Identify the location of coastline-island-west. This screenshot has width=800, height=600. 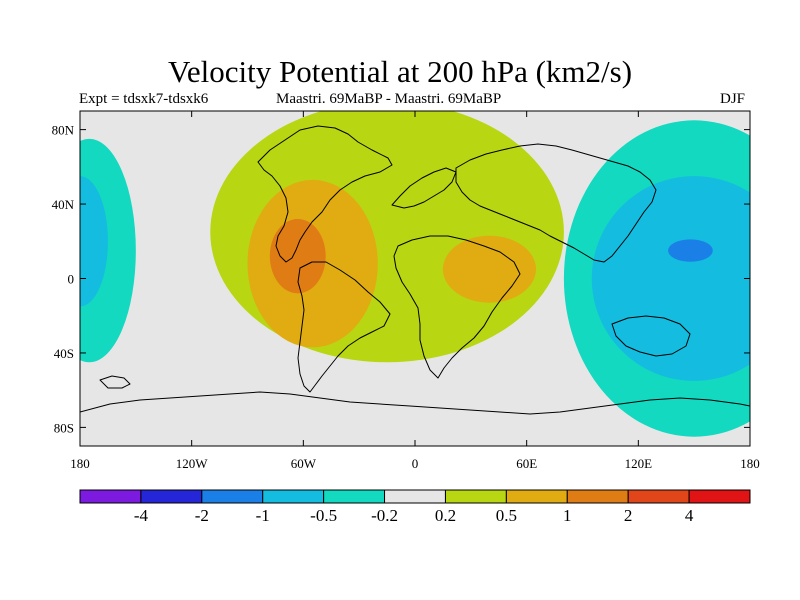
(115, 382).